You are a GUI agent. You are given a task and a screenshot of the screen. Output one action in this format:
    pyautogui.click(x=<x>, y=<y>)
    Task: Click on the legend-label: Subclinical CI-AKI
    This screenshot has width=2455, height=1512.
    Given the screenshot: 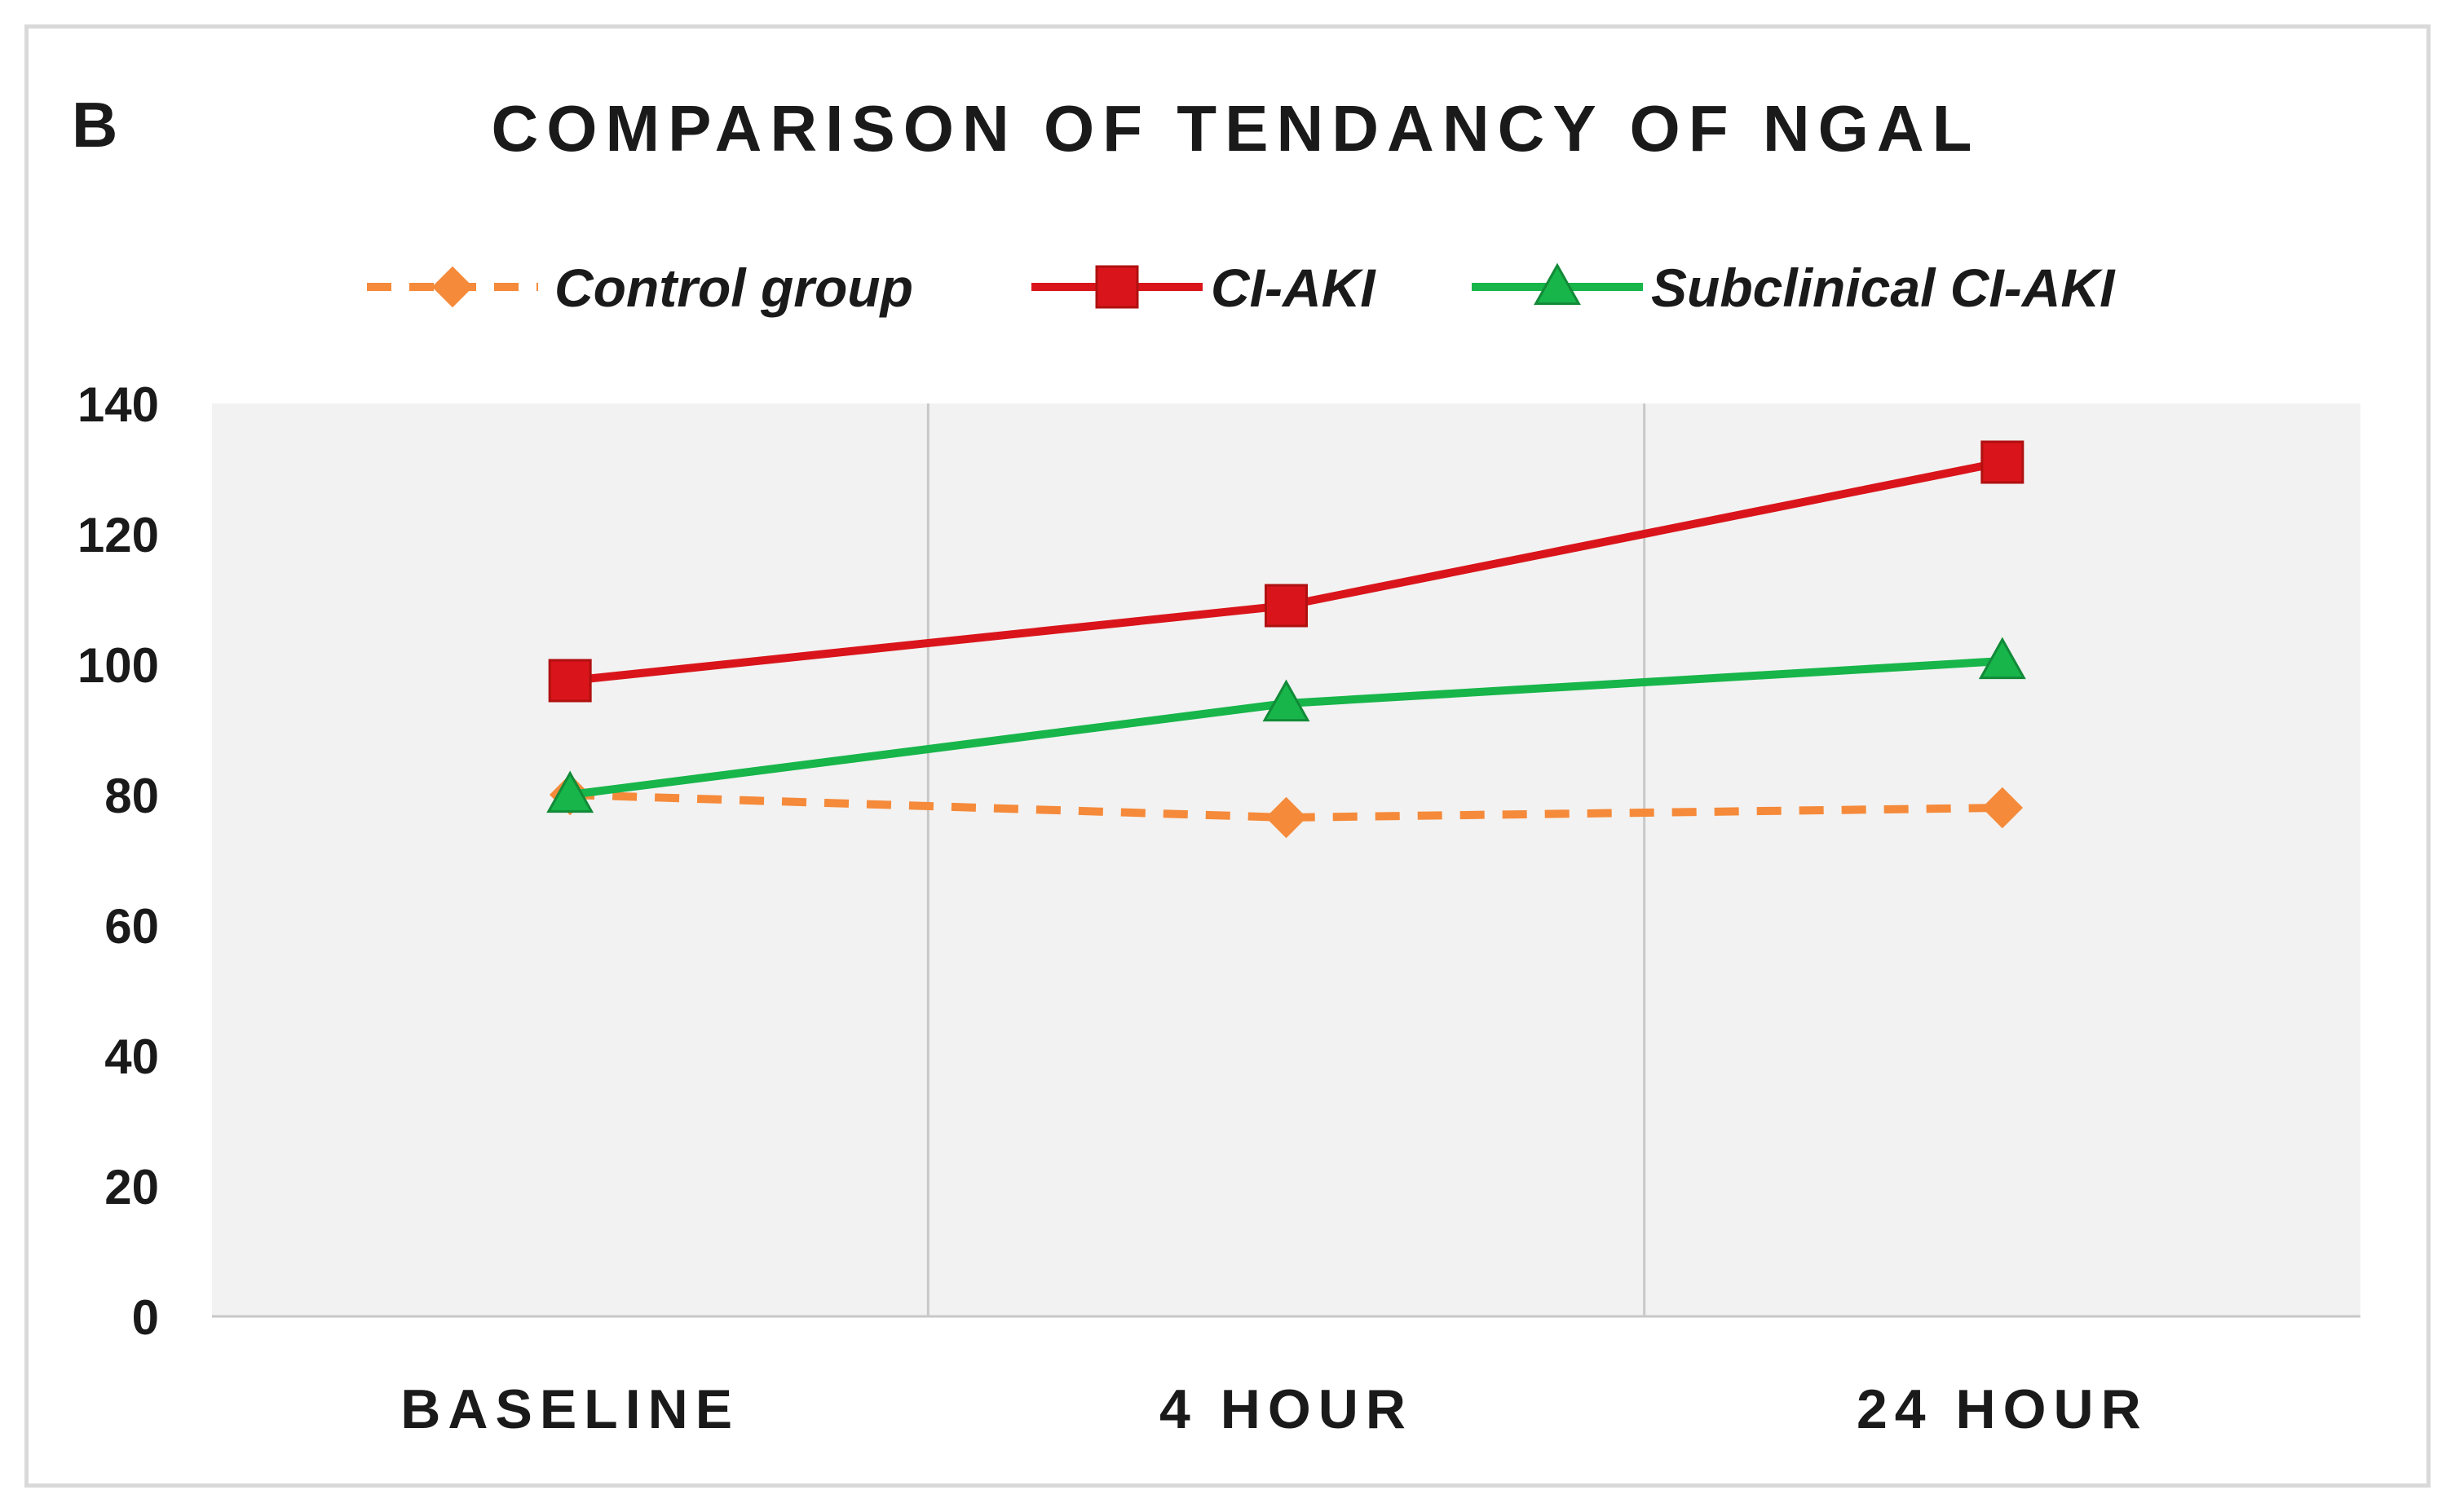 What is the action you would take?
    pyautogui.click(x=1883, y=288)
    